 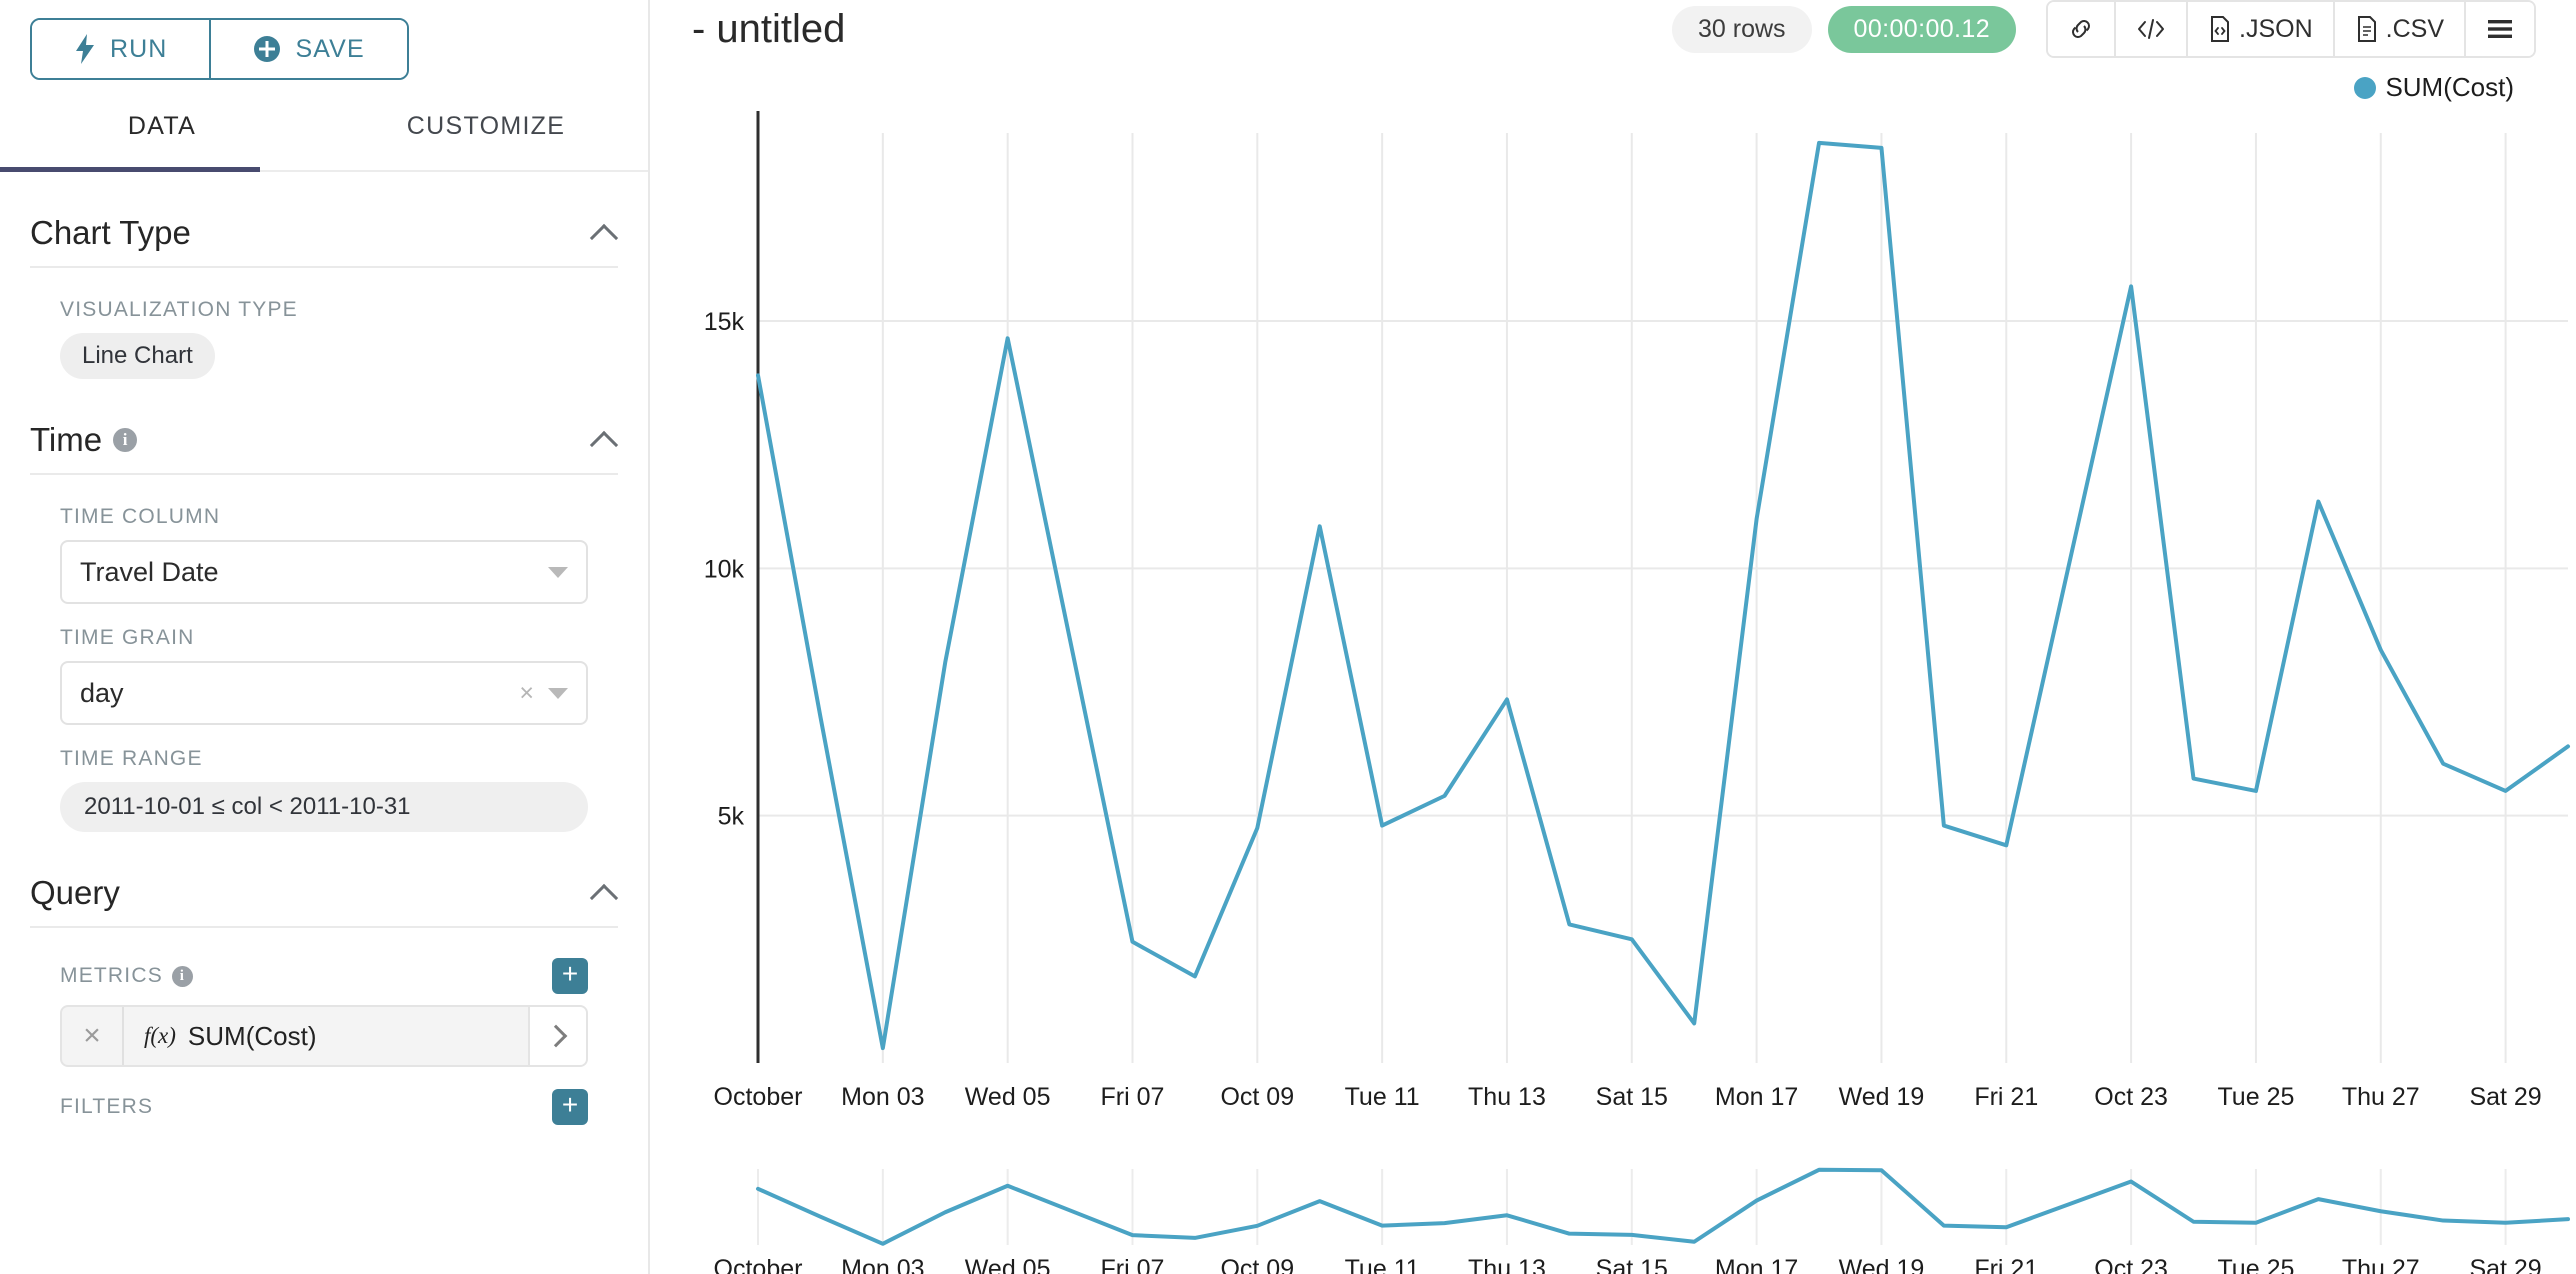 What do you see at coordinates (267, 49) in the screenshot?
I see `plus-circle-icon` at bounding box center [267, 49].